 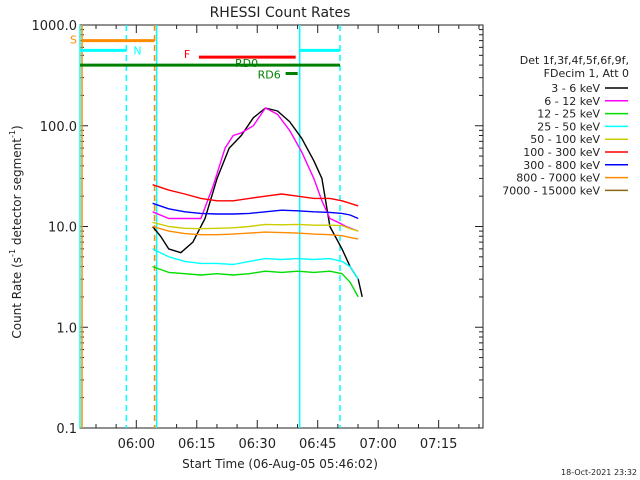 I want to click on flag-label: RD6, so click(x=269, y=75).